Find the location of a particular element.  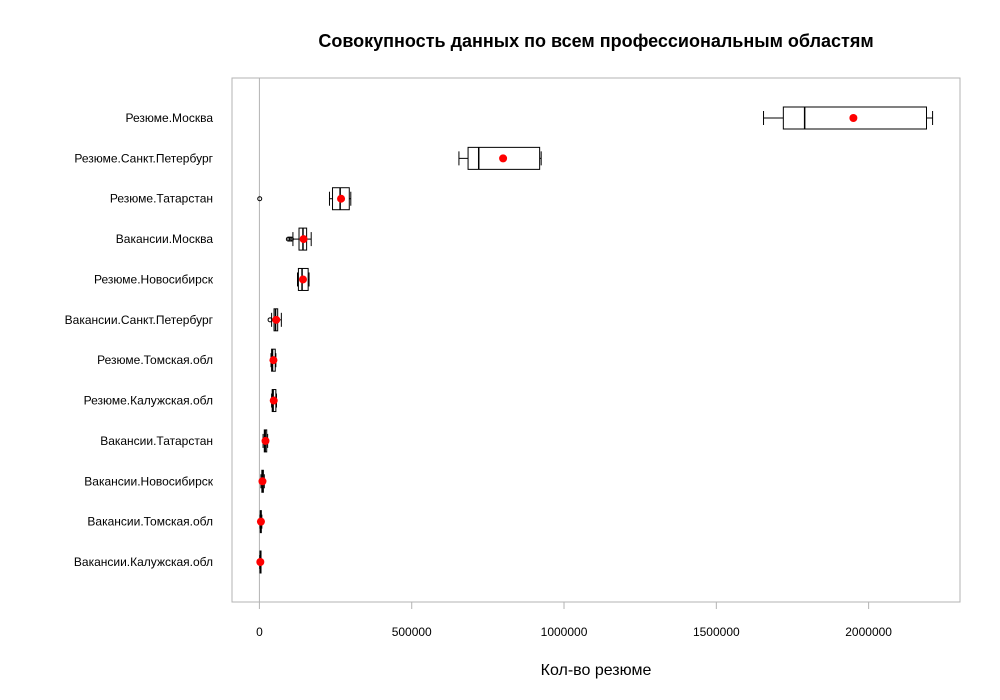

category-label: Вакансии.Санкт.Петербург is located at coordinates (139, 320).